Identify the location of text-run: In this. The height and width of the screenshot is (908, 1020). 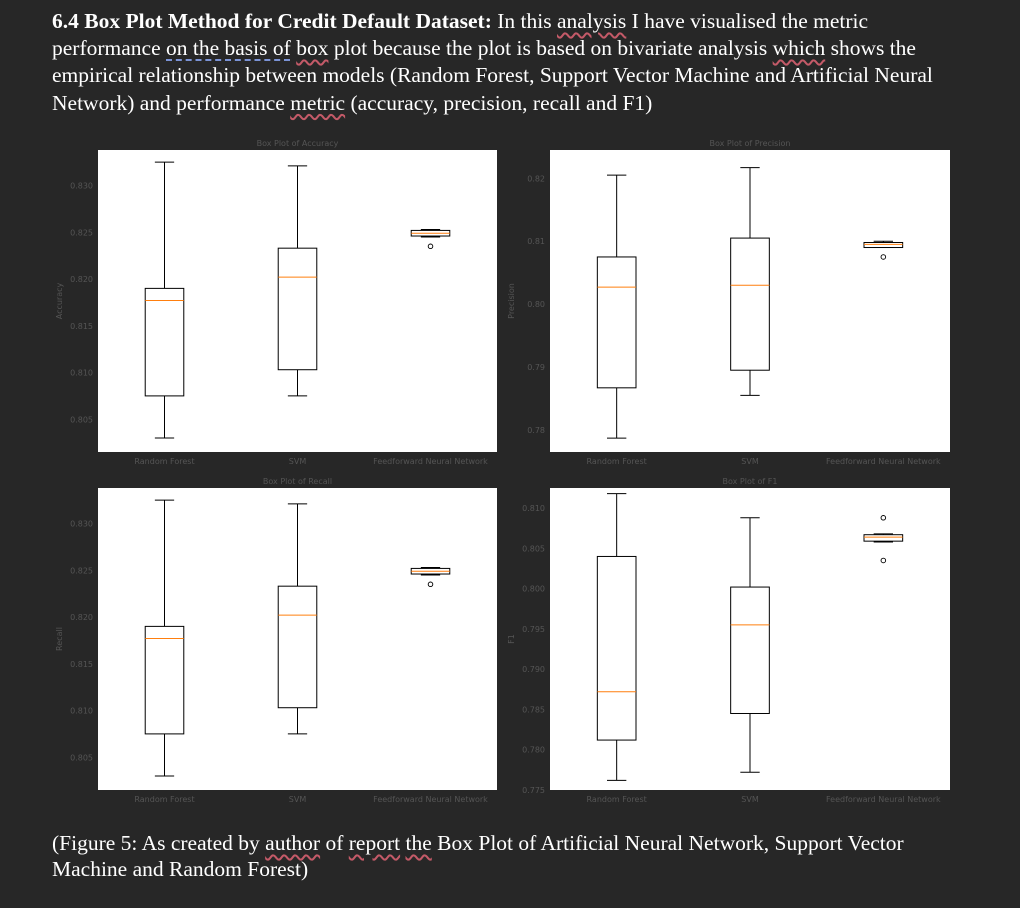
(524, 21).